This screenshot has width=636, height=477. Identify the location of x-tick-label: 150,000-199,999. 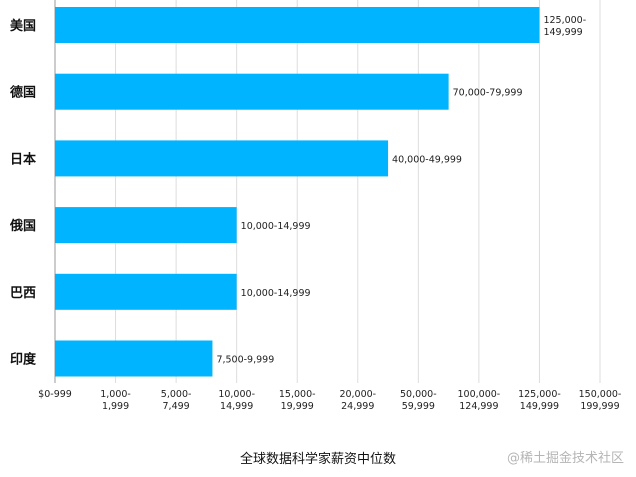
(600, 400).